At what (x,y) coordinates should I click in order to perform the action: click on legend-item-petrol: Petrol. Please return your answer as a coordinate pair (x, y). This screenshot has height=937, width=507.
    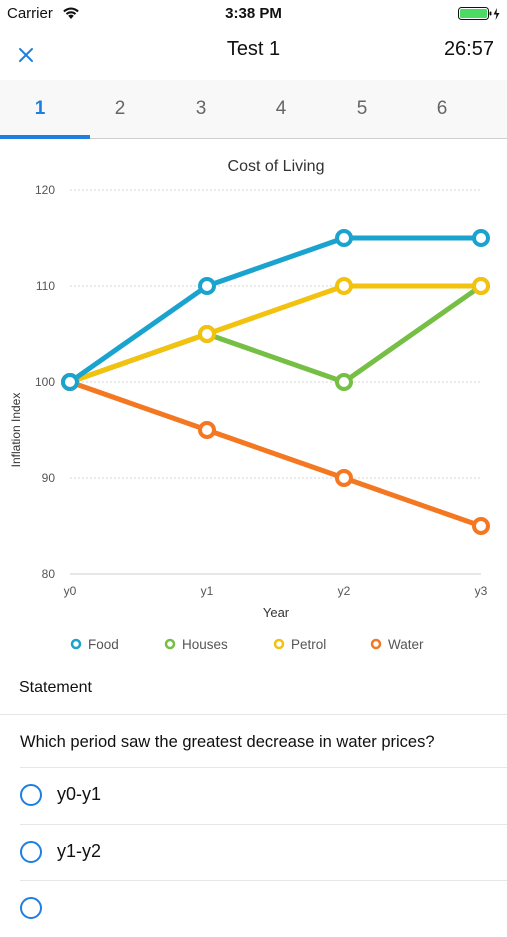
    Looking at the image, I should click on (299, 644).